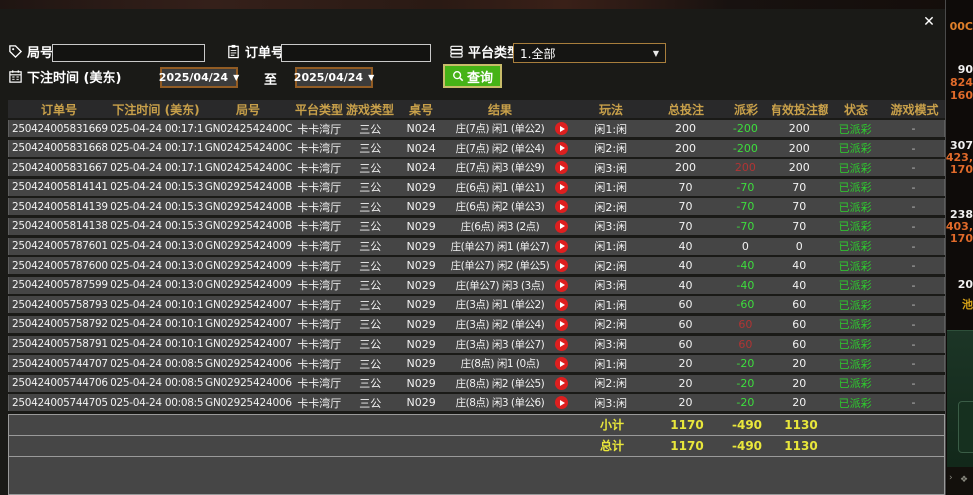 Image resolution: width=973 pixels, height=495 pixels. I want to click on bet-time-cell: 2025-04-24 00:17:18, so click(156, 167).